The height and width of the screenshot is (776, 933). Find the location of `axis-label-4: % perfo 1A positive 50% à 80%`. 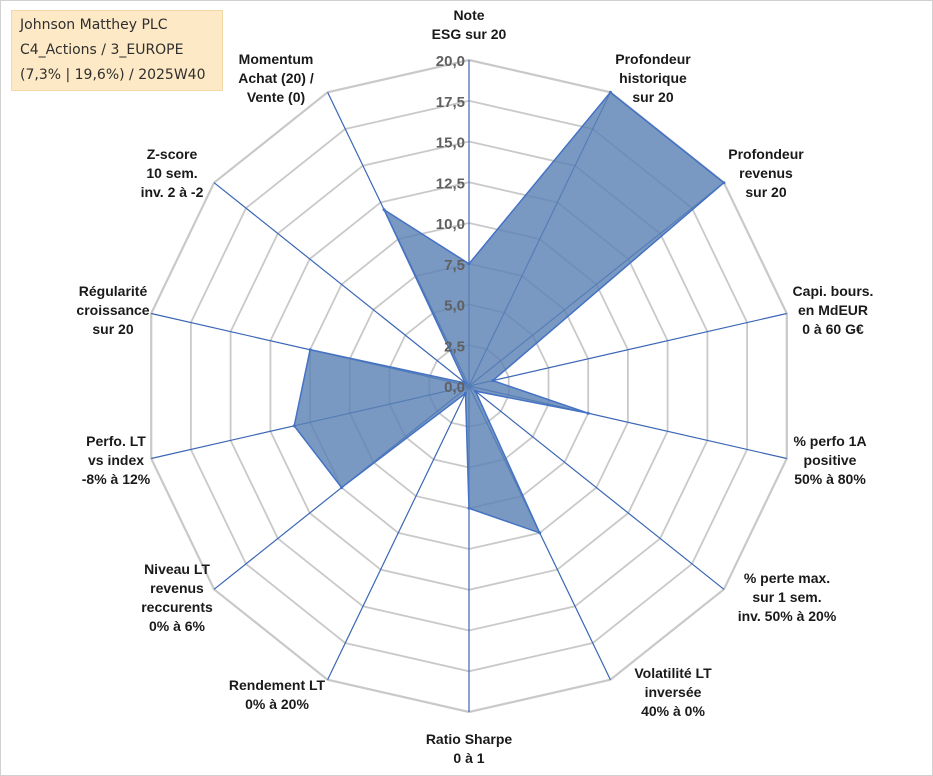

axis-label-4: % perfo 1A positive 50% à 80% is located at coordinates (829, 460).